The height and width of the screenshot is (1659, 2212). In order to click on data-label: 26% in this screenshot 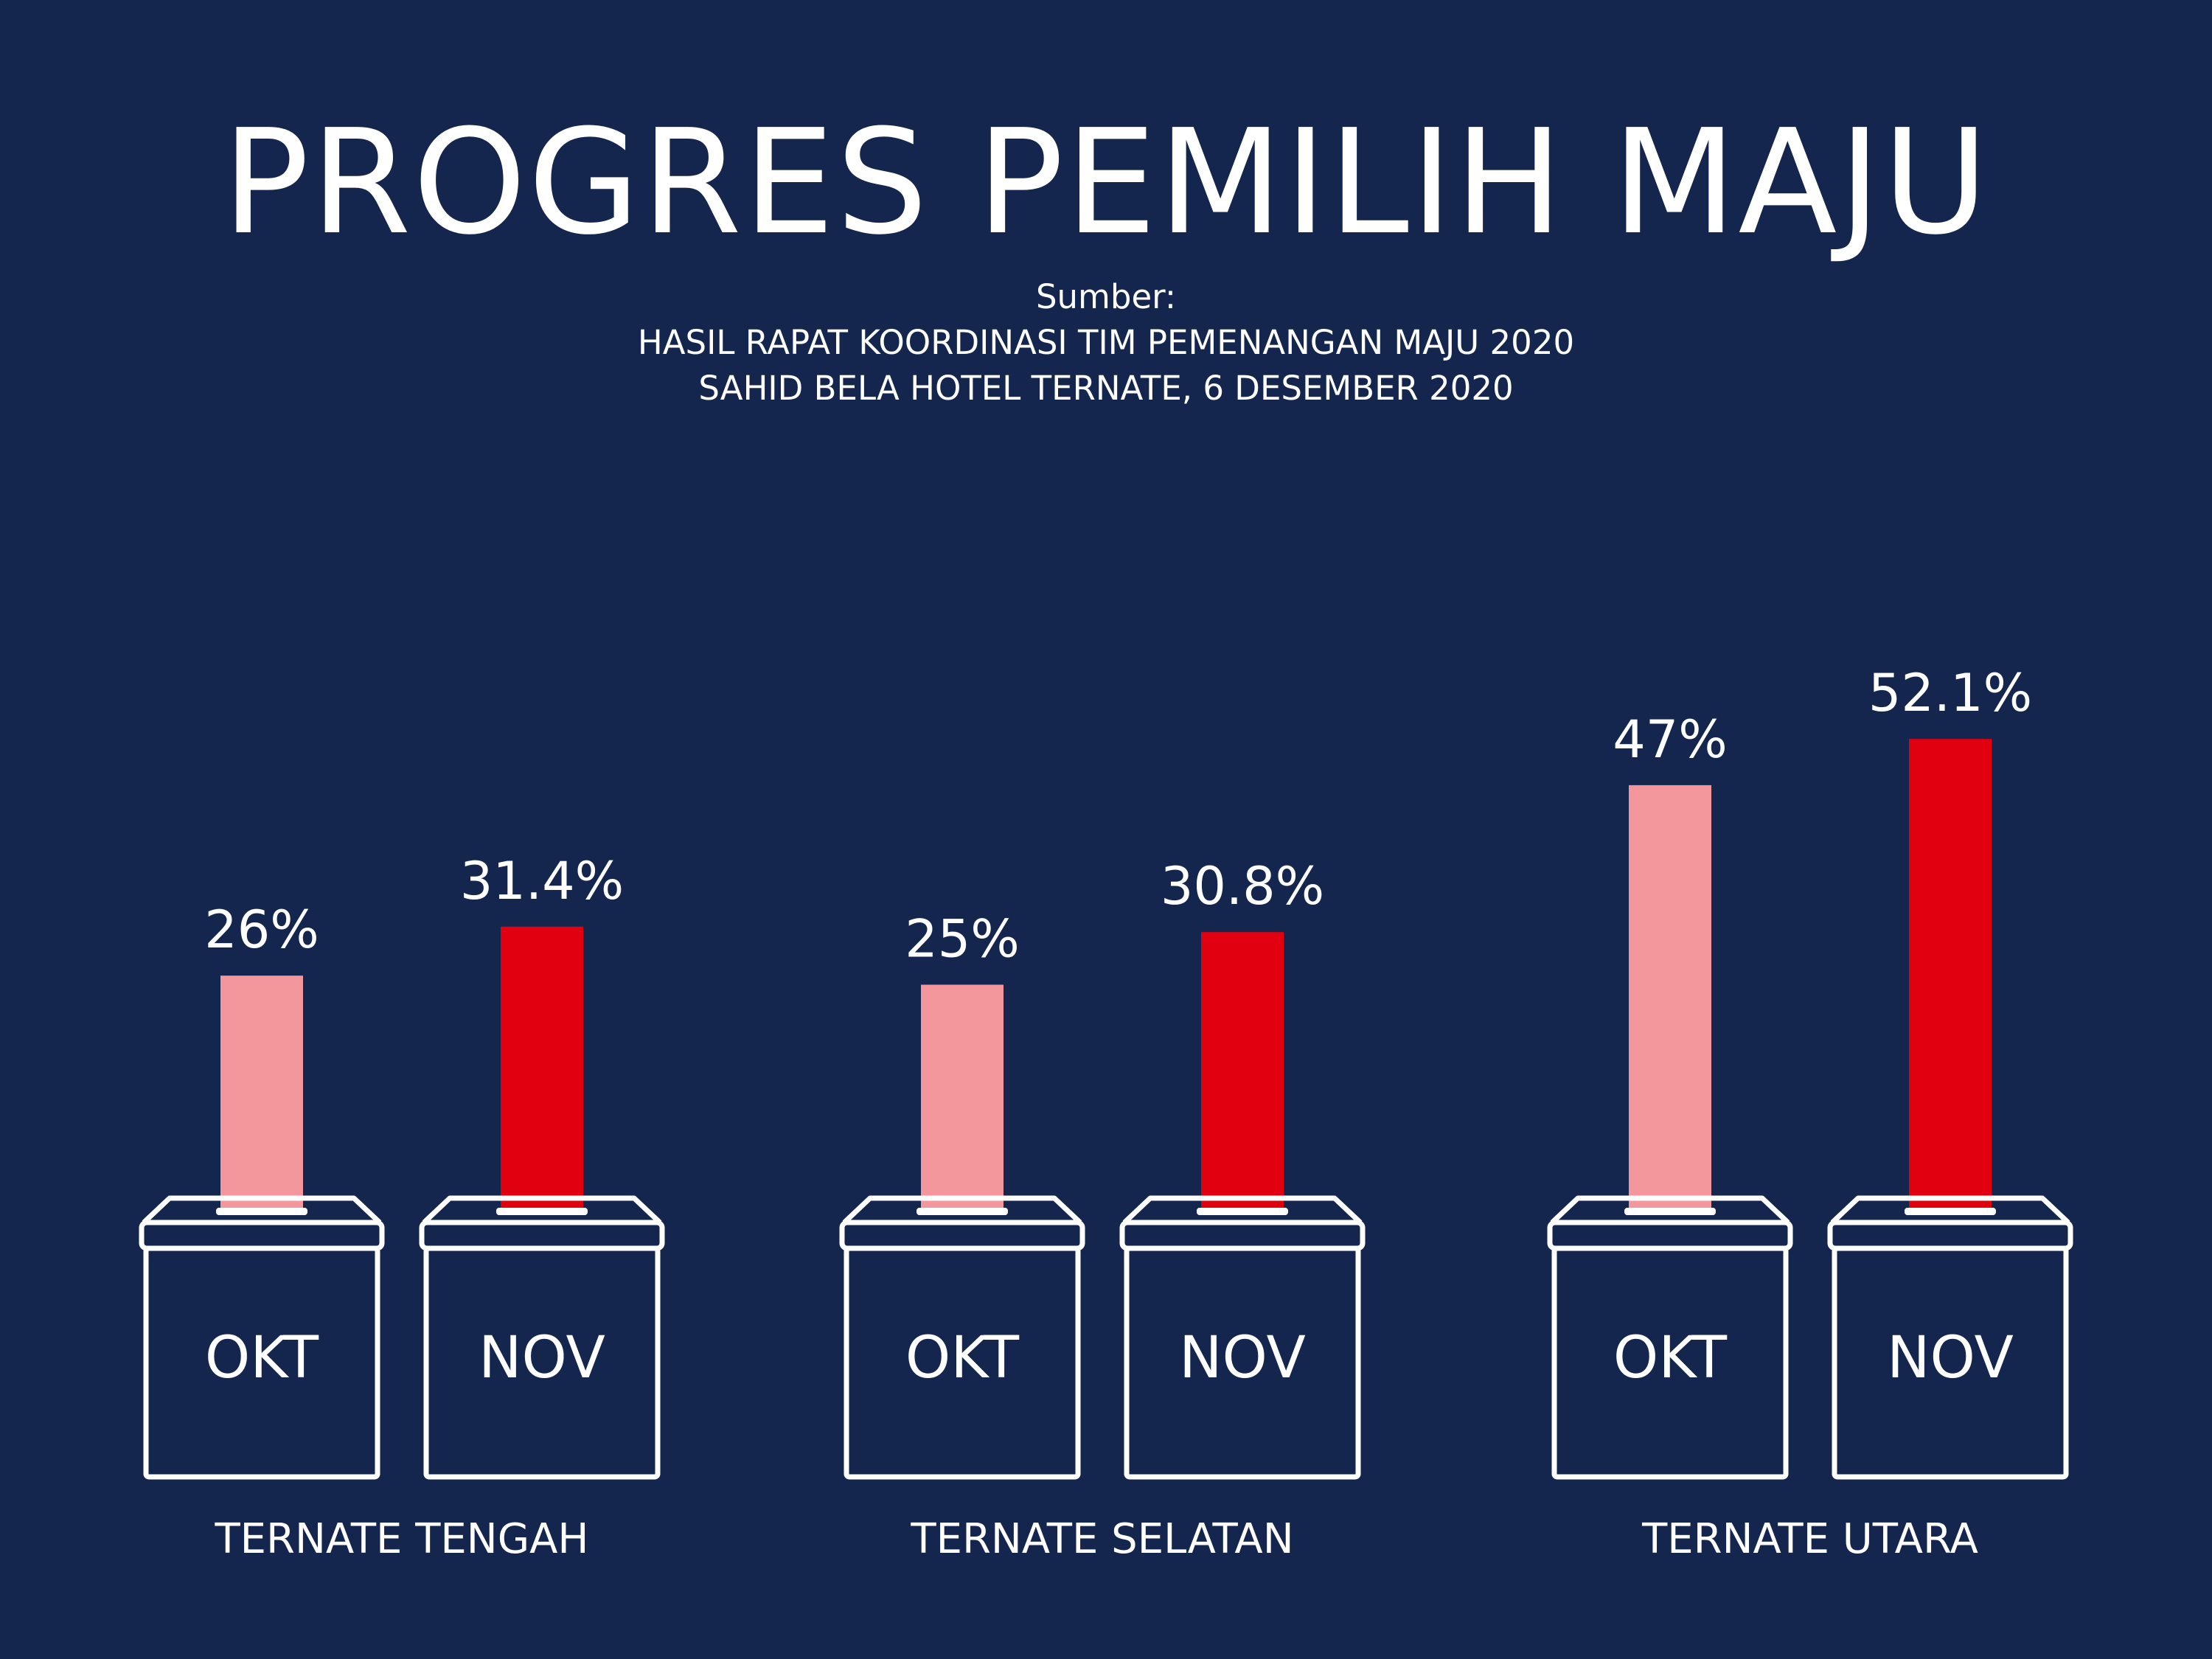, I will do `click(261, 930)`.